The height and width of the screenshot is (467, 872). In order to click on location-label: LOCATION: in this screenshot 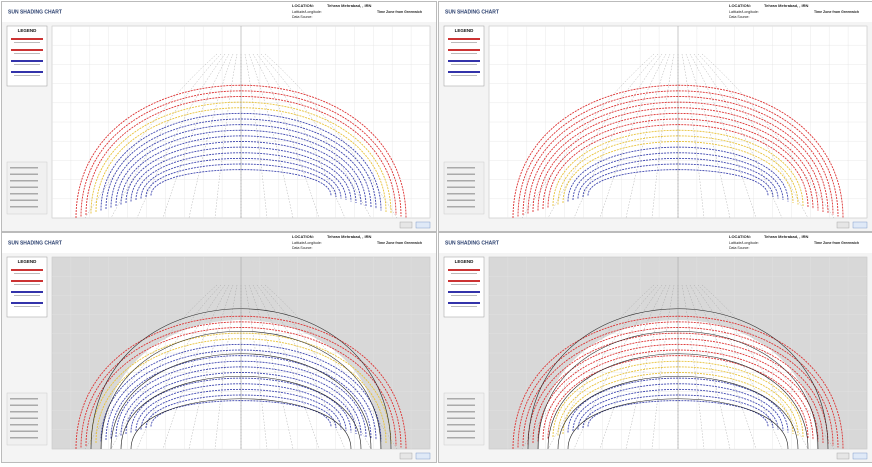, I will do `click(303, 236)`.